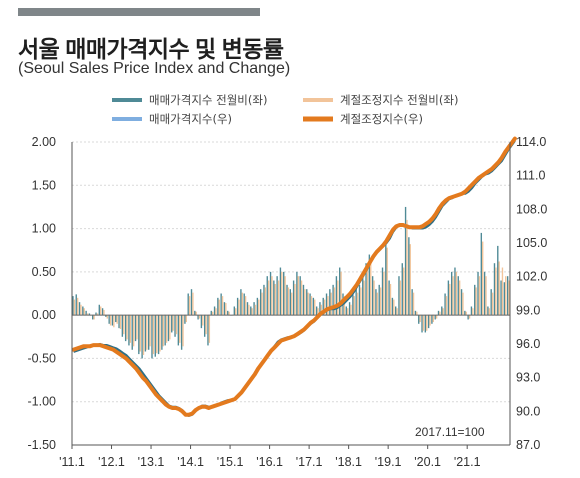 The height and width of the screenshot is (478, 580). I want to click on y-left-tick-label: 1.50, so click(44, 185).